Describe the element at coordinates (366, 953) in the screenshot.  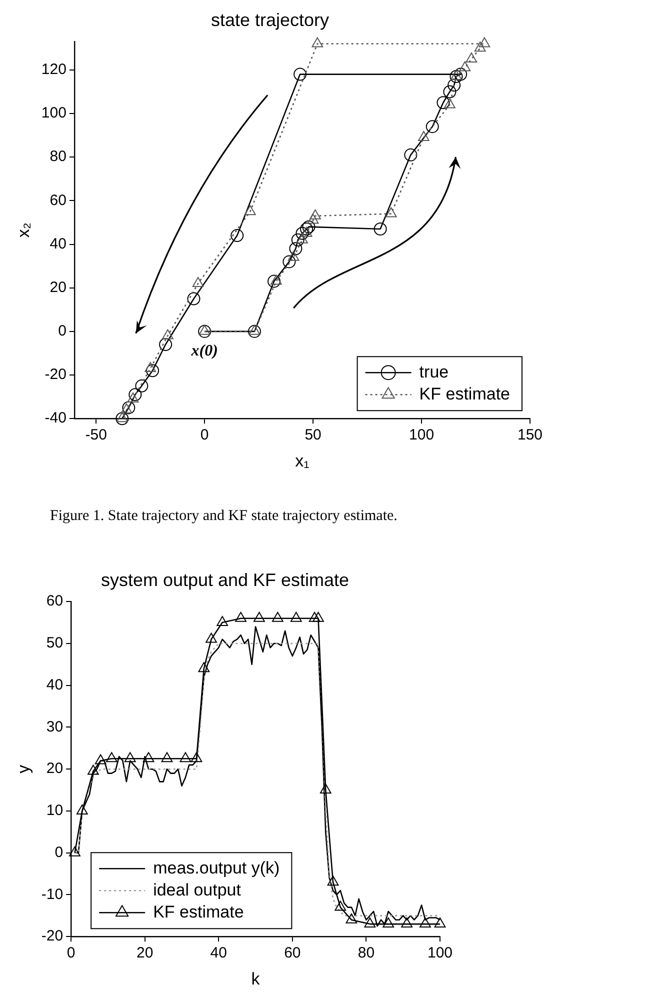
I see `x-tick-label: 80` at that location.